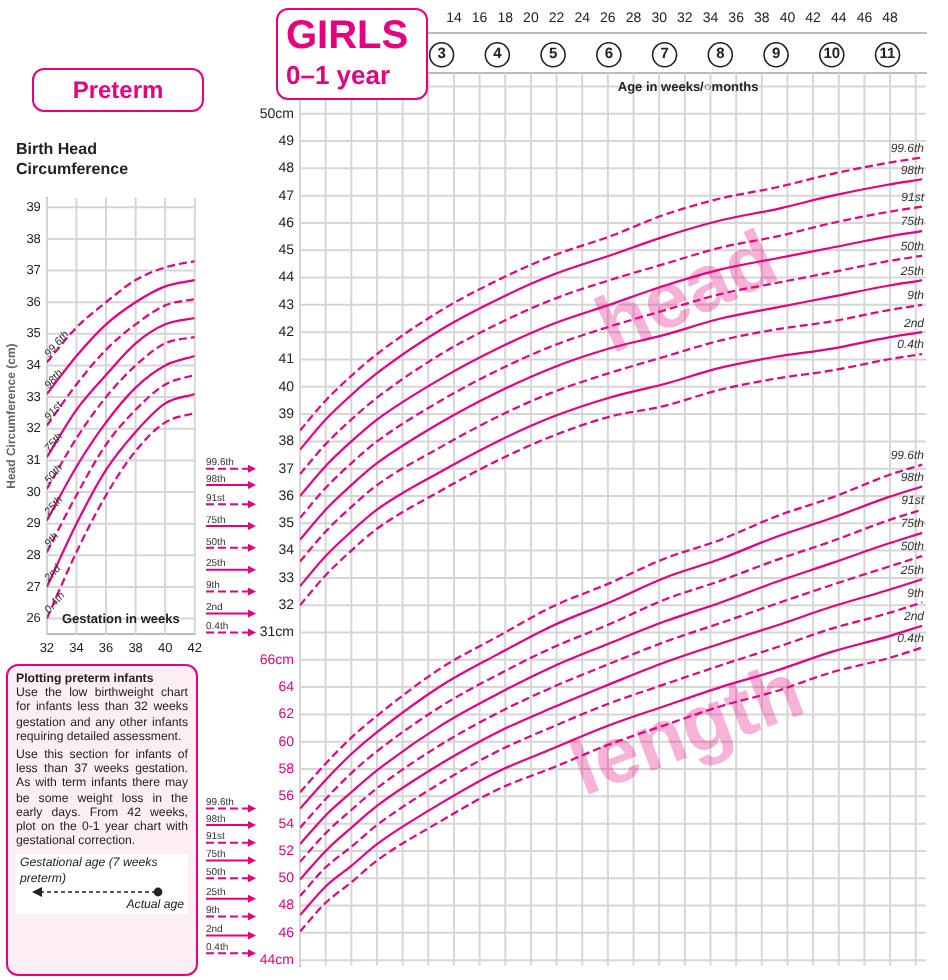  What do you see at coordinates (686, 292) in the screenshot?
I see `annotation: head` at bounding box center [686, 292].